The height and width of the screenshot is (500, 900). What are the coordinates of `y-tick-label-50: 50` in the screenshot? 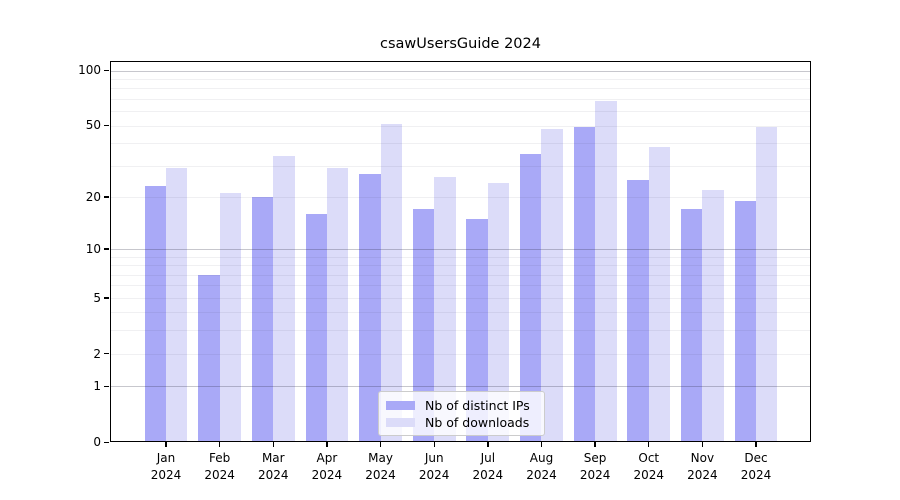 It's located at (93, 125).